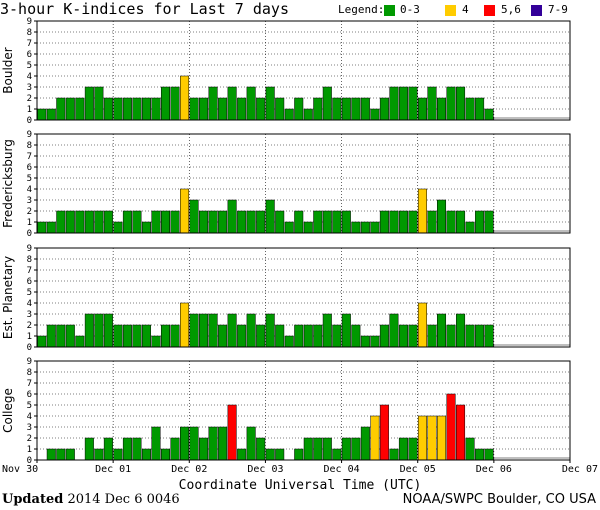 The image size is (600, 510). What do you see at coordinates (8, 70) in the screenshot?
I see `panel-label-0: Boulder` at bounding box center [8, 70].